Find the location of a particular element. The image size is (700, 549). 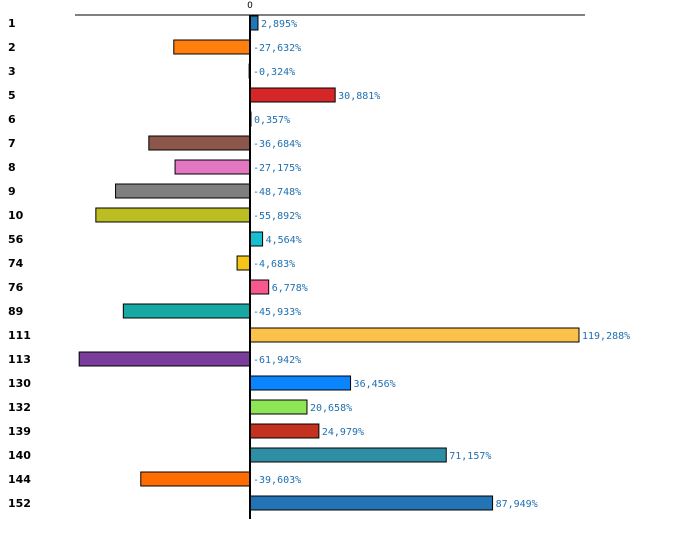

value-label: 30,881% is located at coordinates (359, 96).